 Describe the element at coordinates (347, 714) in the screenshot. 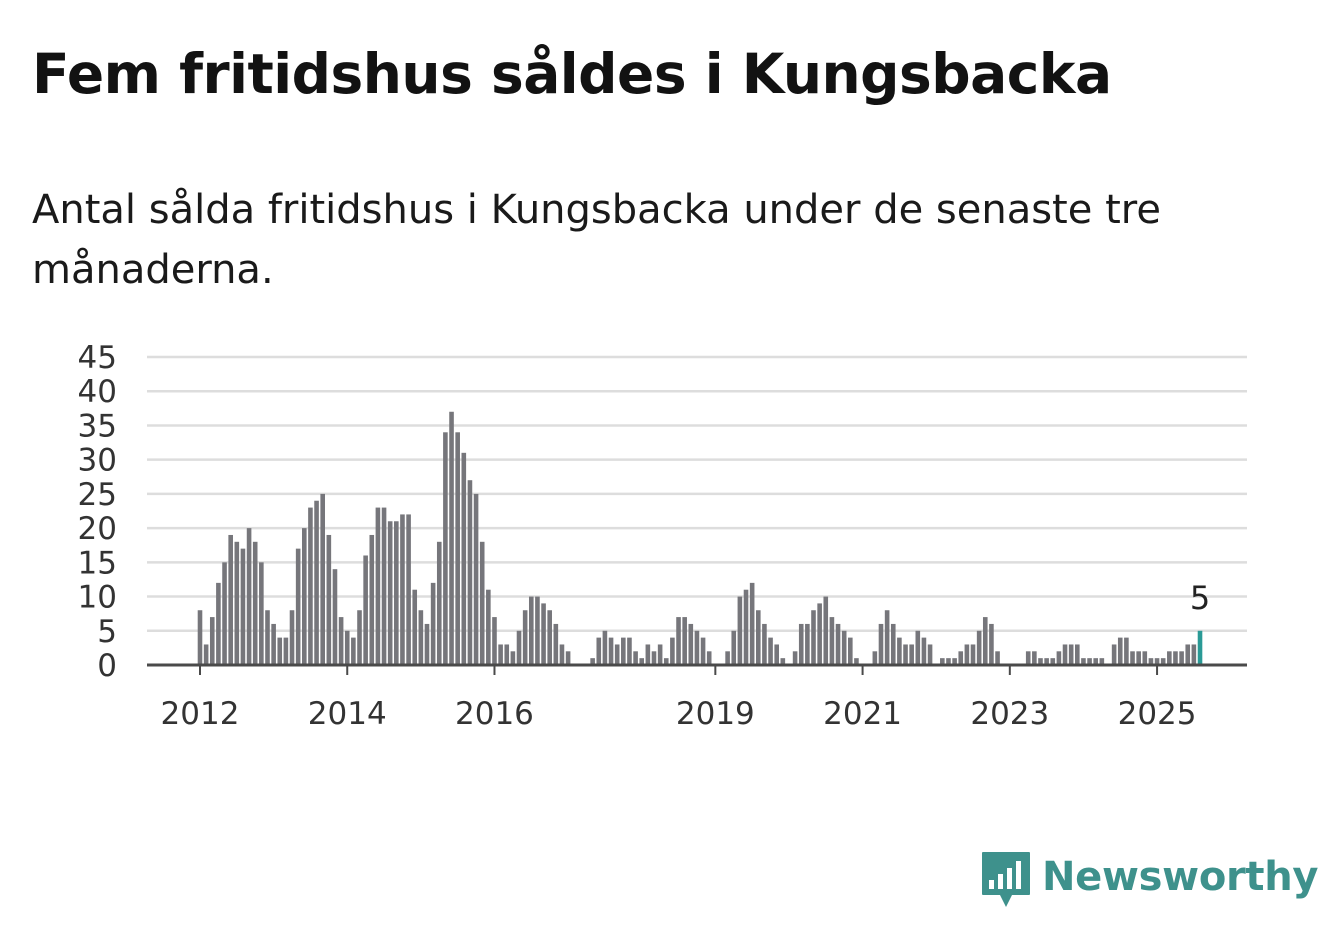

I see `x-tick-label: 2014` at that location.